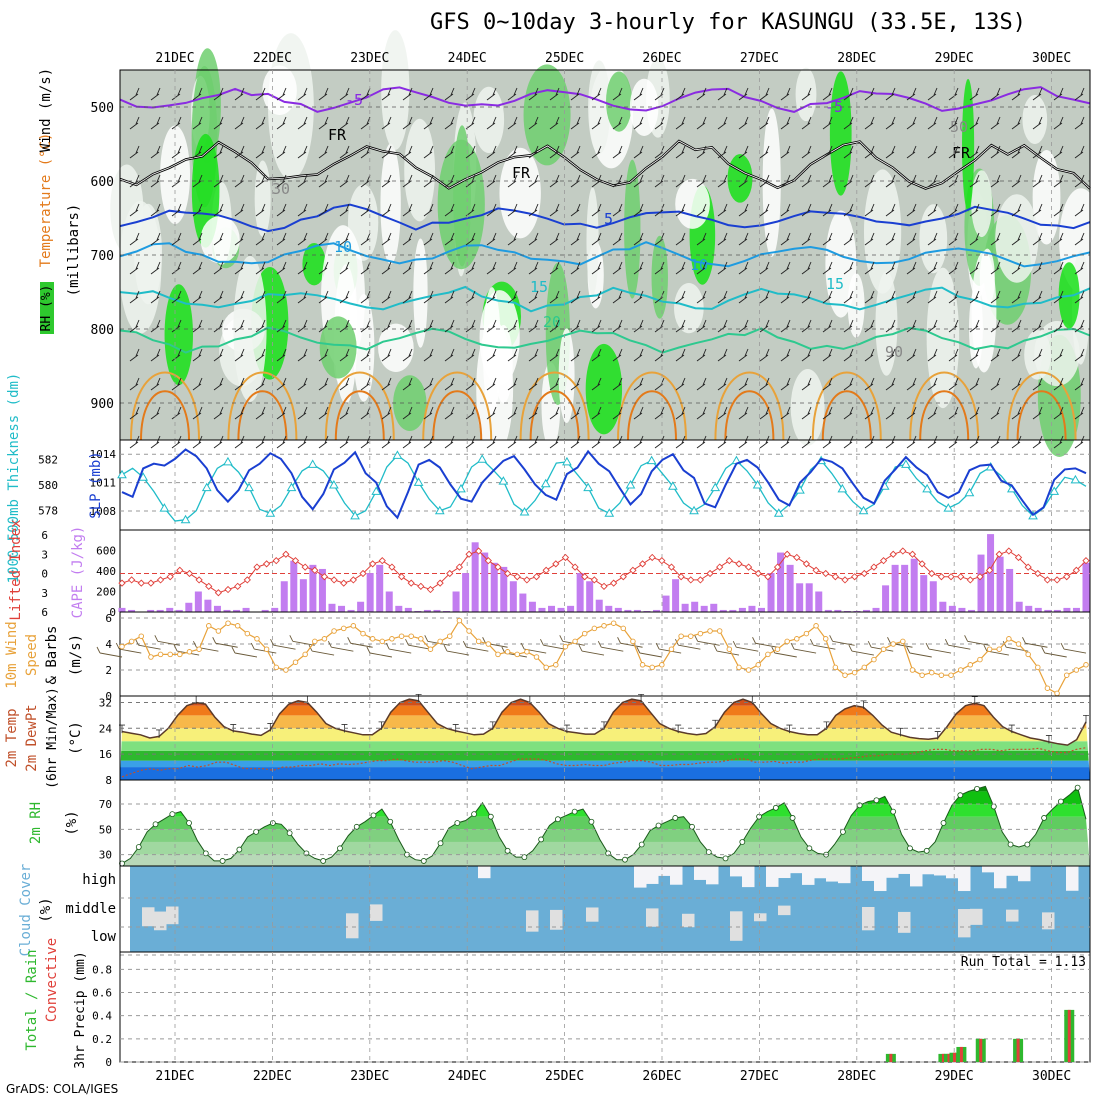 Image resolution: width=1100 pixels, height=1100 pixels. Describe the element at coordinates (605, 99) in the screenshot. I see `isotherm-line` at that location.